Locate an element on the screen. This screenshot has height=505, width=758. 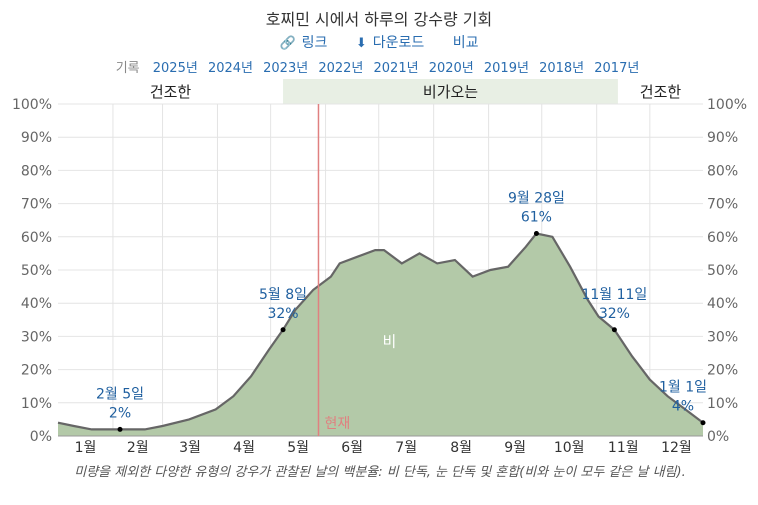
link-bar: 🔗 링크 ⬇ 다운로드 비교 is located at coordinates (379, 42).